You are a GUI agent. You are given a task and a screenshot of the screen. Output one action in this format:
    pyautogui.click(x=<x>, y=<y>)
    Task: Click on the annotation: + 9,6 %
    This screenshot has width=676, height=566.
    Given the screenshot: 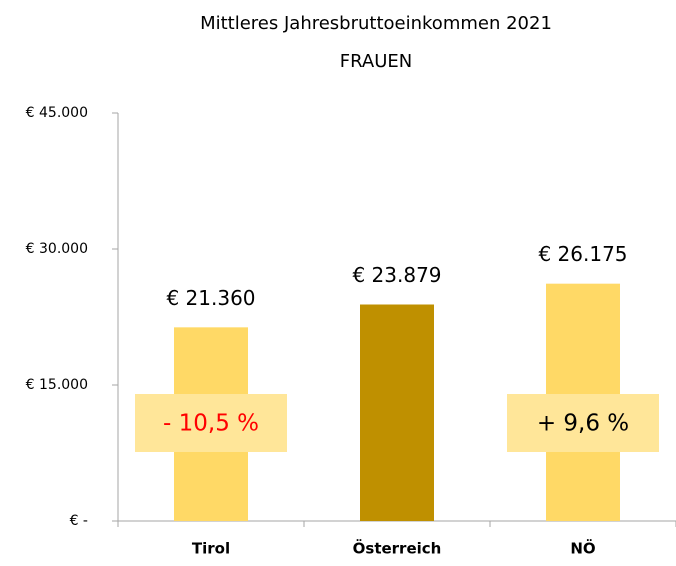 What is the action you would take?
    pyautogui.click(x=583, y=424)
    